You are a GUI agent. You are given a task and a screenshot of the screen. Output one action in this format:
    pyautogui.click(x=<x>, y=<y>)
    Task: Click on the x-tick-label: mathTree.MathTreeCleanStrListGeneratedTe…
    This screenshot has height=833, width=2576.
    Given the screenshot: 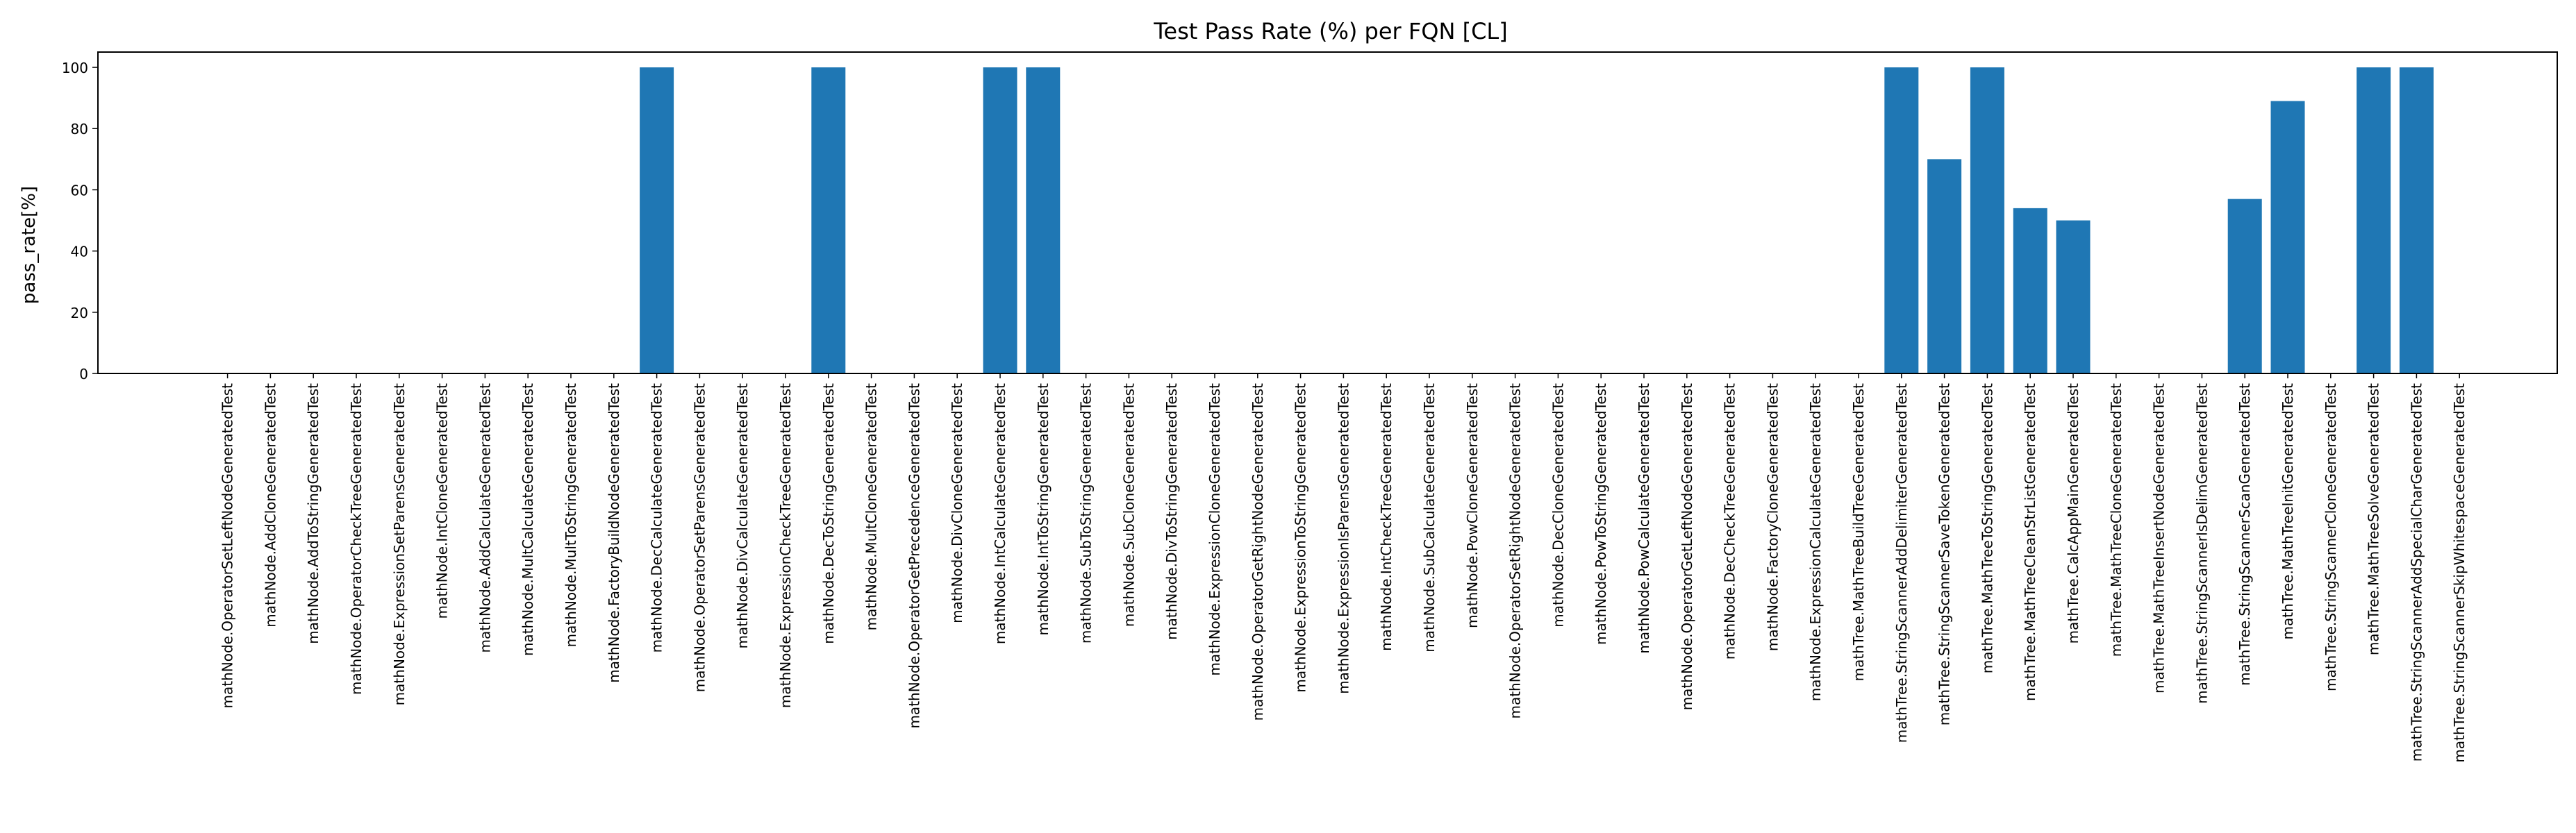 What is the action you would take?
    pyautogui.click(x=2030, y=542)
    